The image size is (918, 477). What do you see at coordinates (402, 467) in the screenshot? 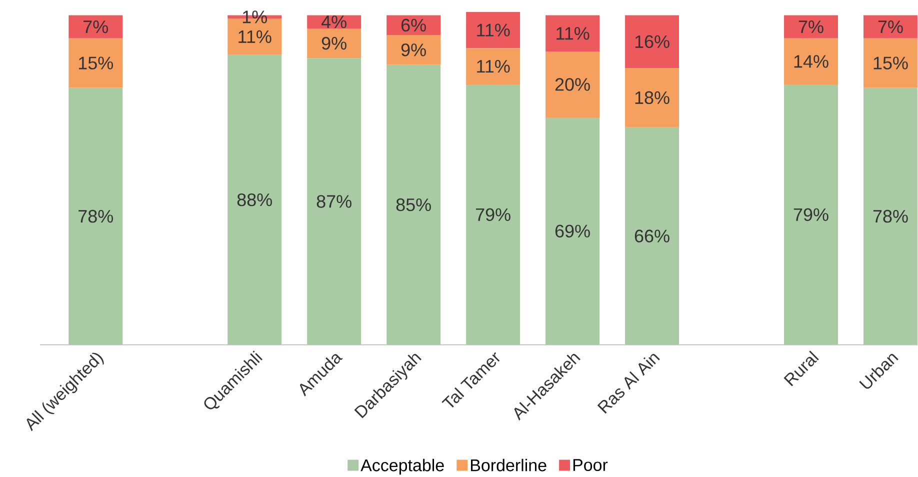
I see `legend-label: Acceptable` at bounding box center [402, 467].